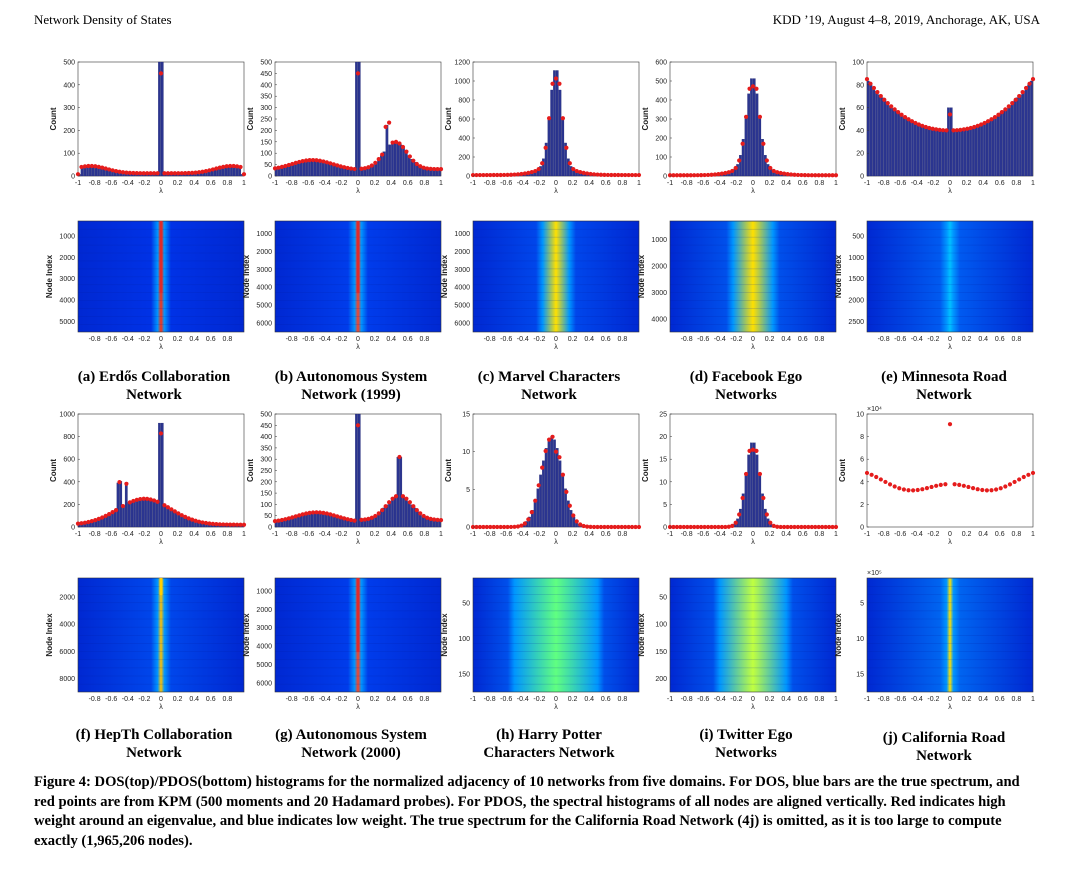  What do you see at coordinates (111, 183) in the screenshot?
I see `xtick-label: -0.6` at bounding box center [111, 183].